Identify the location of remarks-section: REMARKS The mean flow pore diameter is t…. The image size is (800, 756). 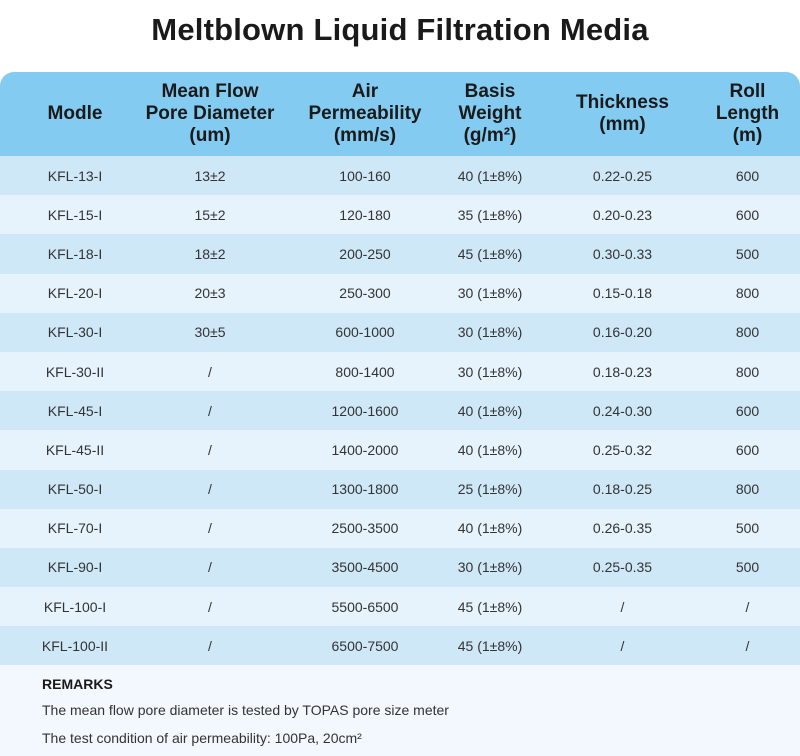
(412, 712).